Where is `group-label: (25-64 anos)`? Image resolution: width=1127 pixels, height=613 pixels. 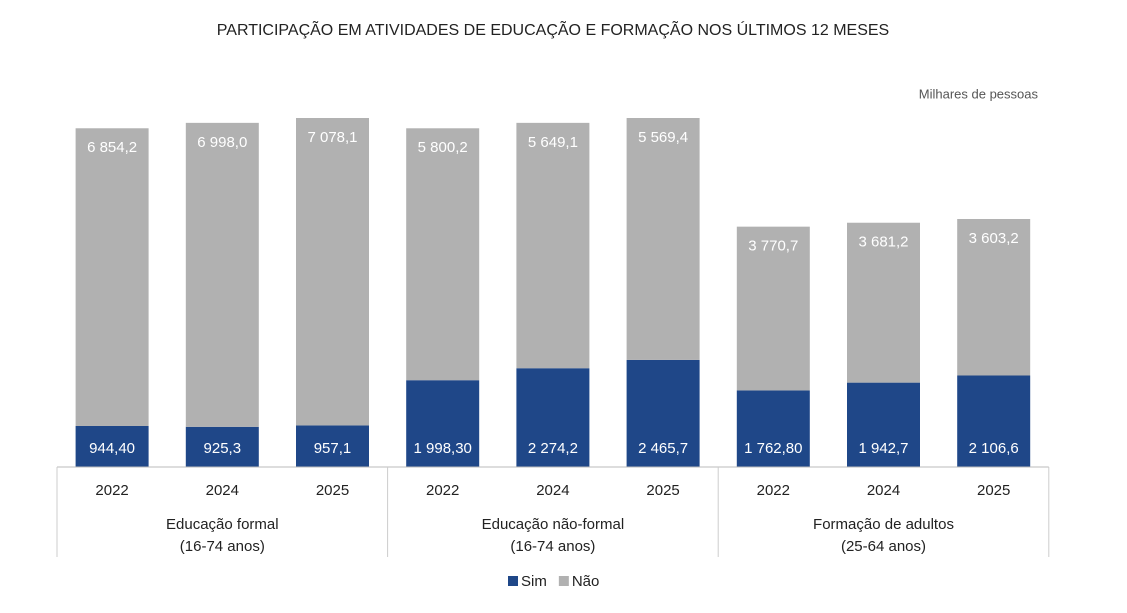
group-label: (25-64 anos) is located at coordinates (883, 546).